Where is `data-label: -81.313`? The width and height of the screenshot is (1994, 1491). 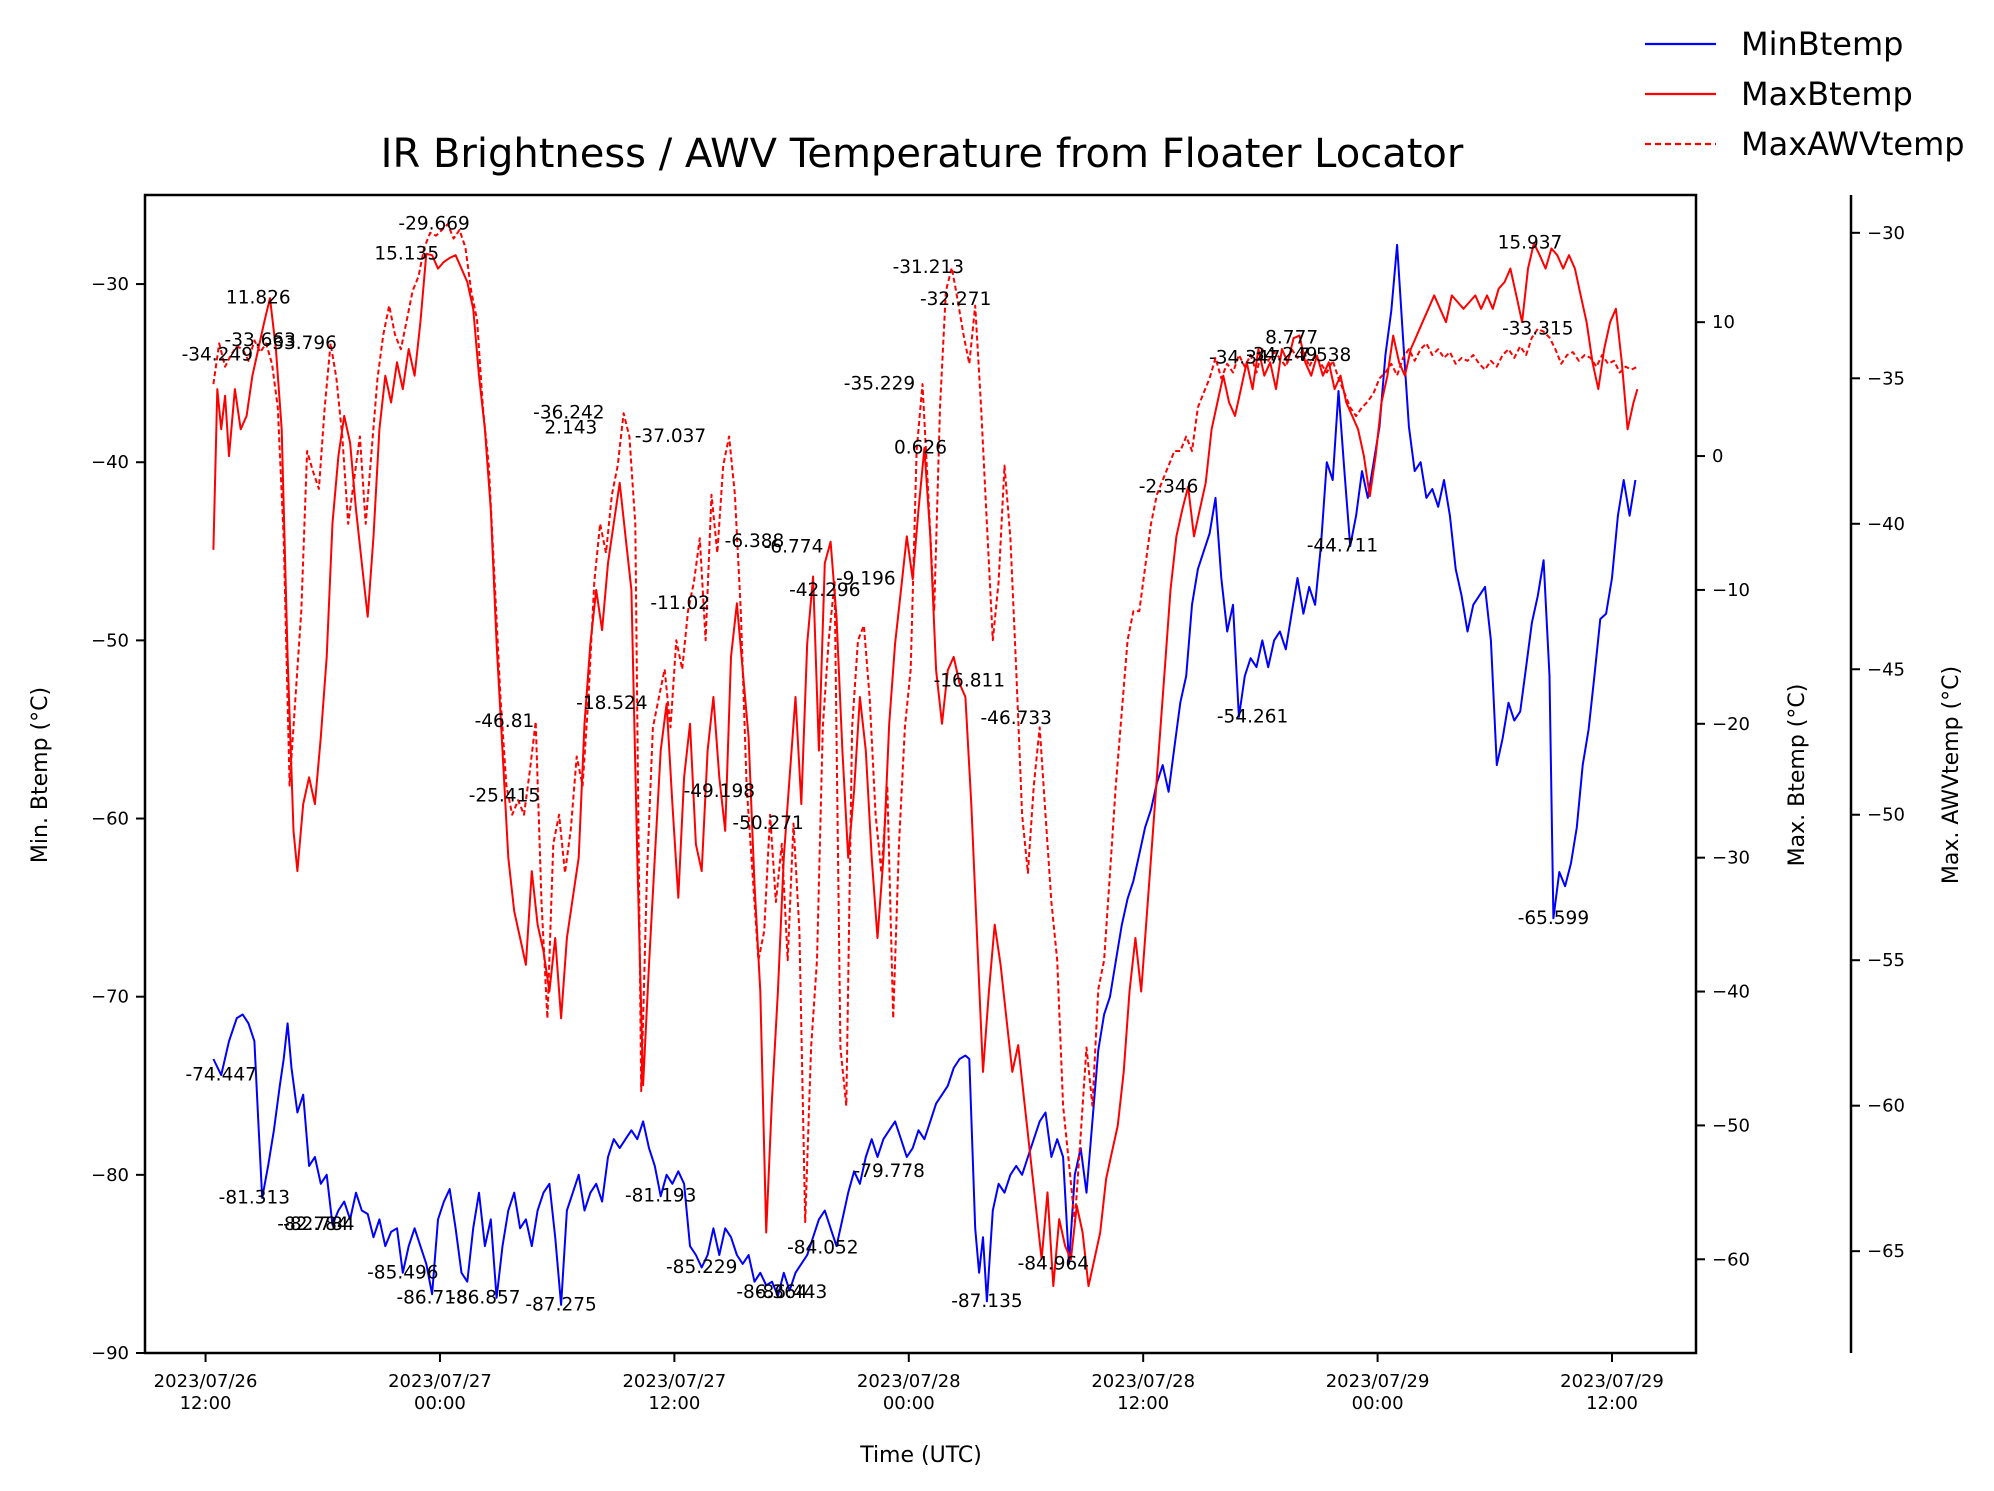
data-label: -81.313 is located at coordinates (254, 1198).